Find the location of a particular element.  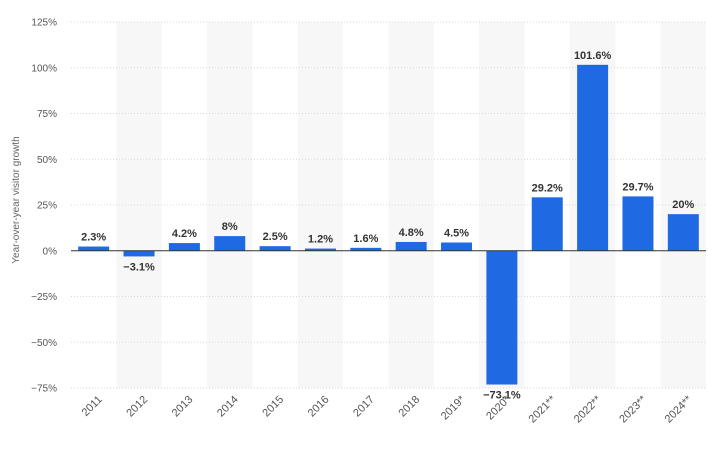

y-tick-label: 25% is located at coordinates (47, 206).